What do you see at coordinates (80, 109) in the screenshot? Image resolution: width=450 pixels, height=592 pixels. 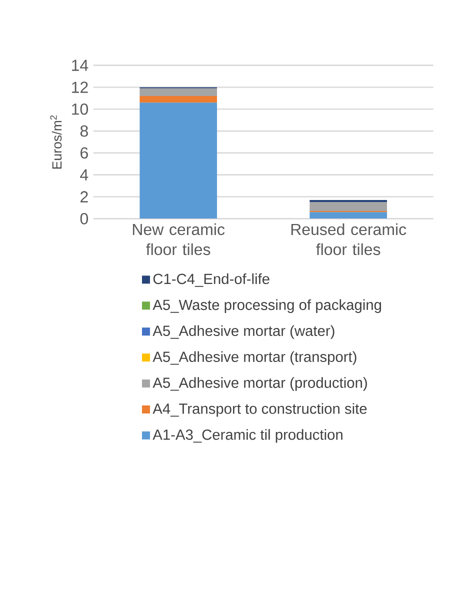 I see `y-tick-label: 10` at bounding box center [80, 109].